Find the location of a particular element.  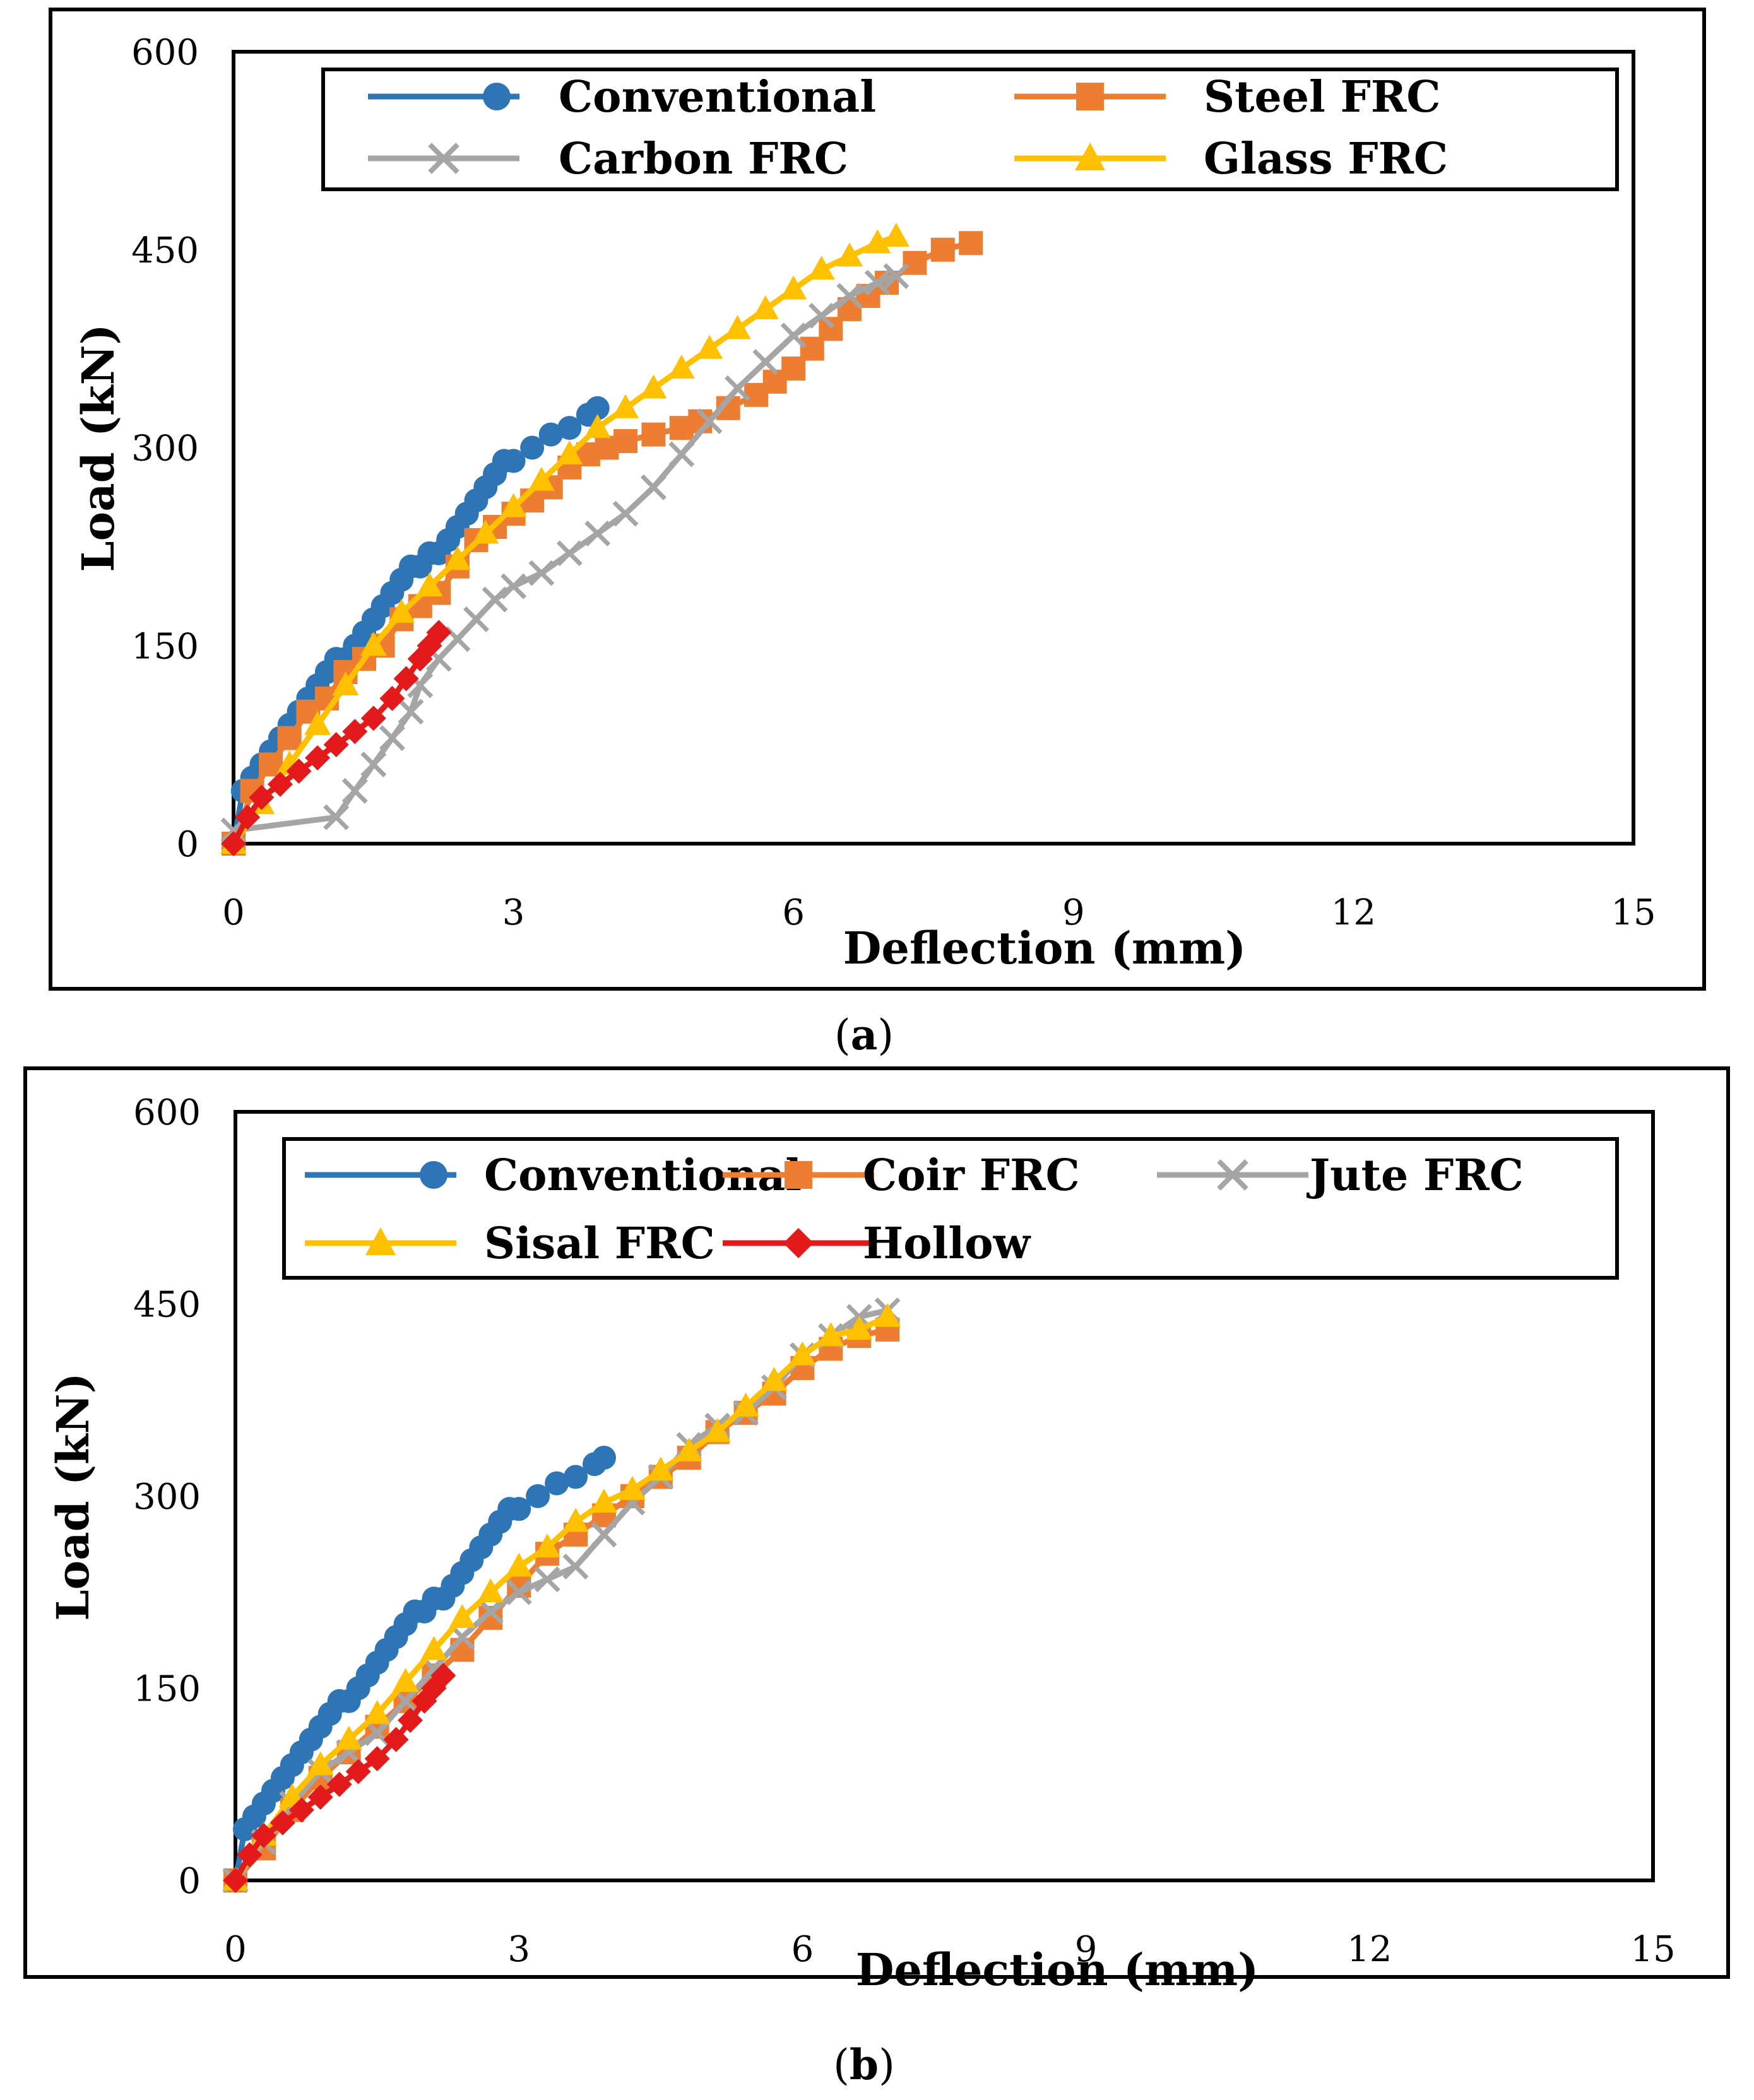

panel-b-series is located at coordinates (561, 1596).